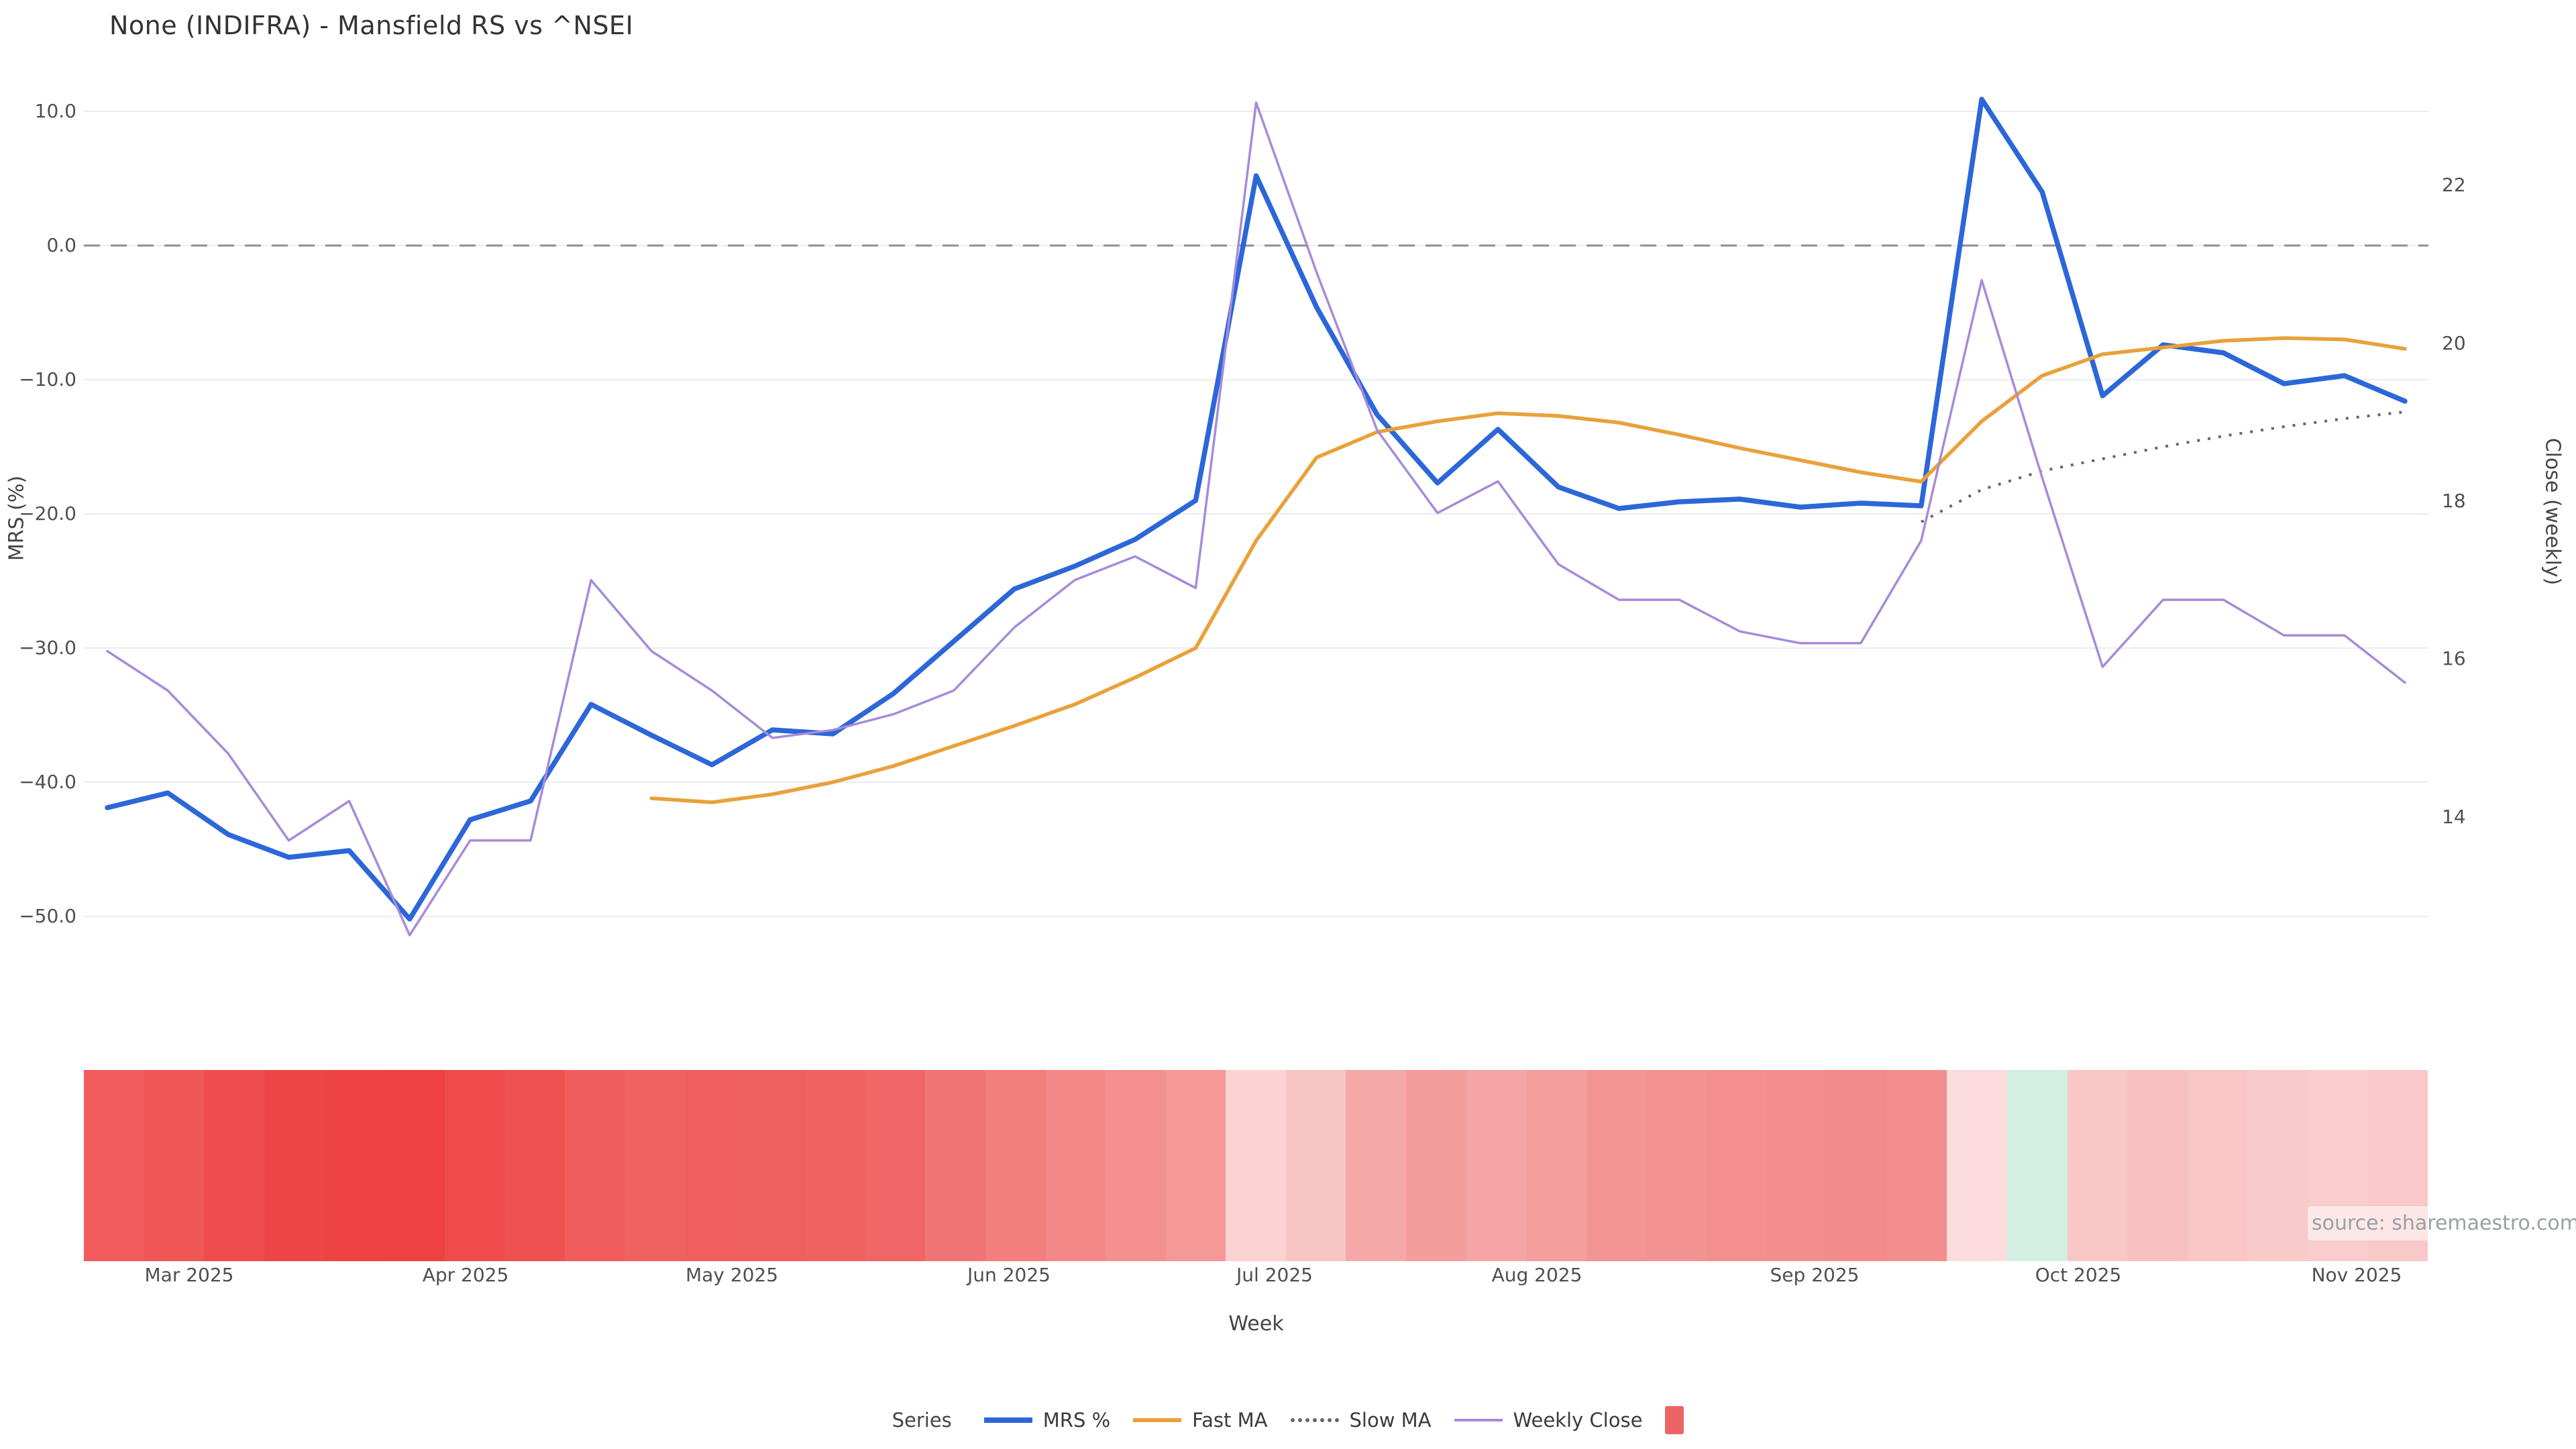 Image resolution: width=2576 pixels, height=1449 pixels. I want to click on left-tick-label: −10.0, so click(47, 379).